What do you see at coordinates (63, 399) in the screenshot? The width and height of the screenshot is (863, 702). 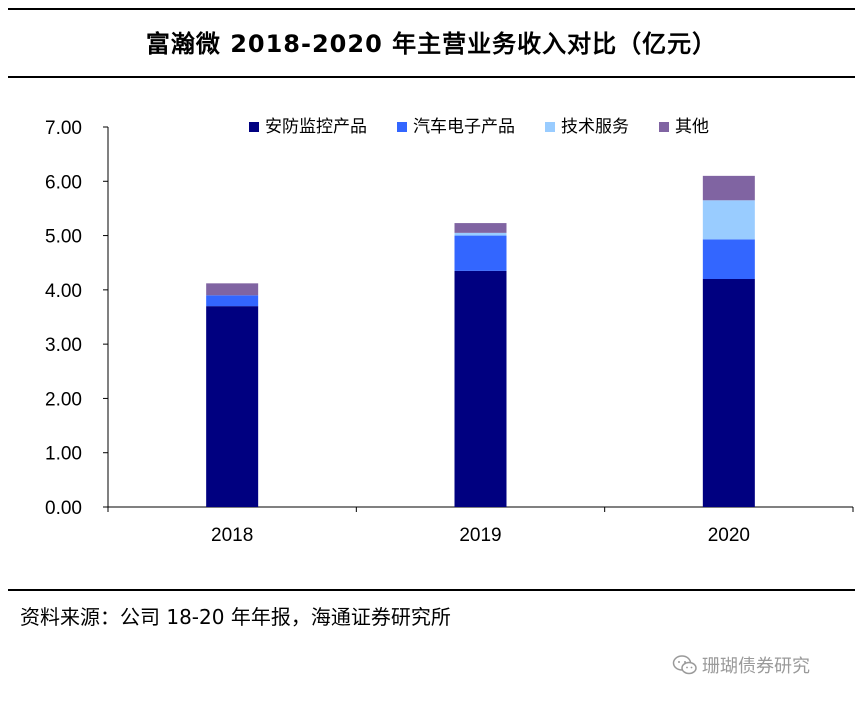 I see `y-tick-label: 2.00` at bounding box center [63, 399].